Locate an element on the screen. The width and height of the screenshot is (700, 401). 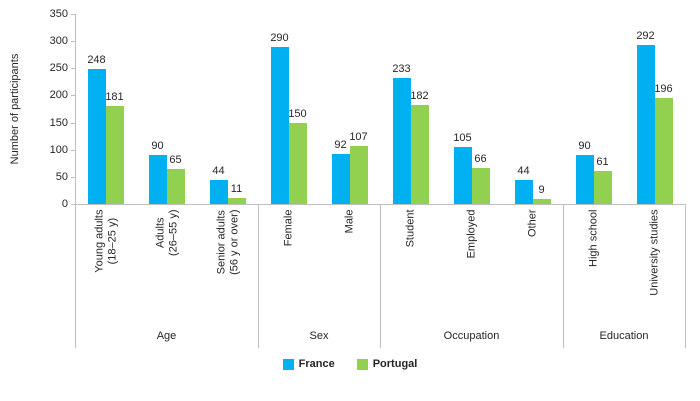
bar-value-label: 92 is located at coordinates (340, 145).